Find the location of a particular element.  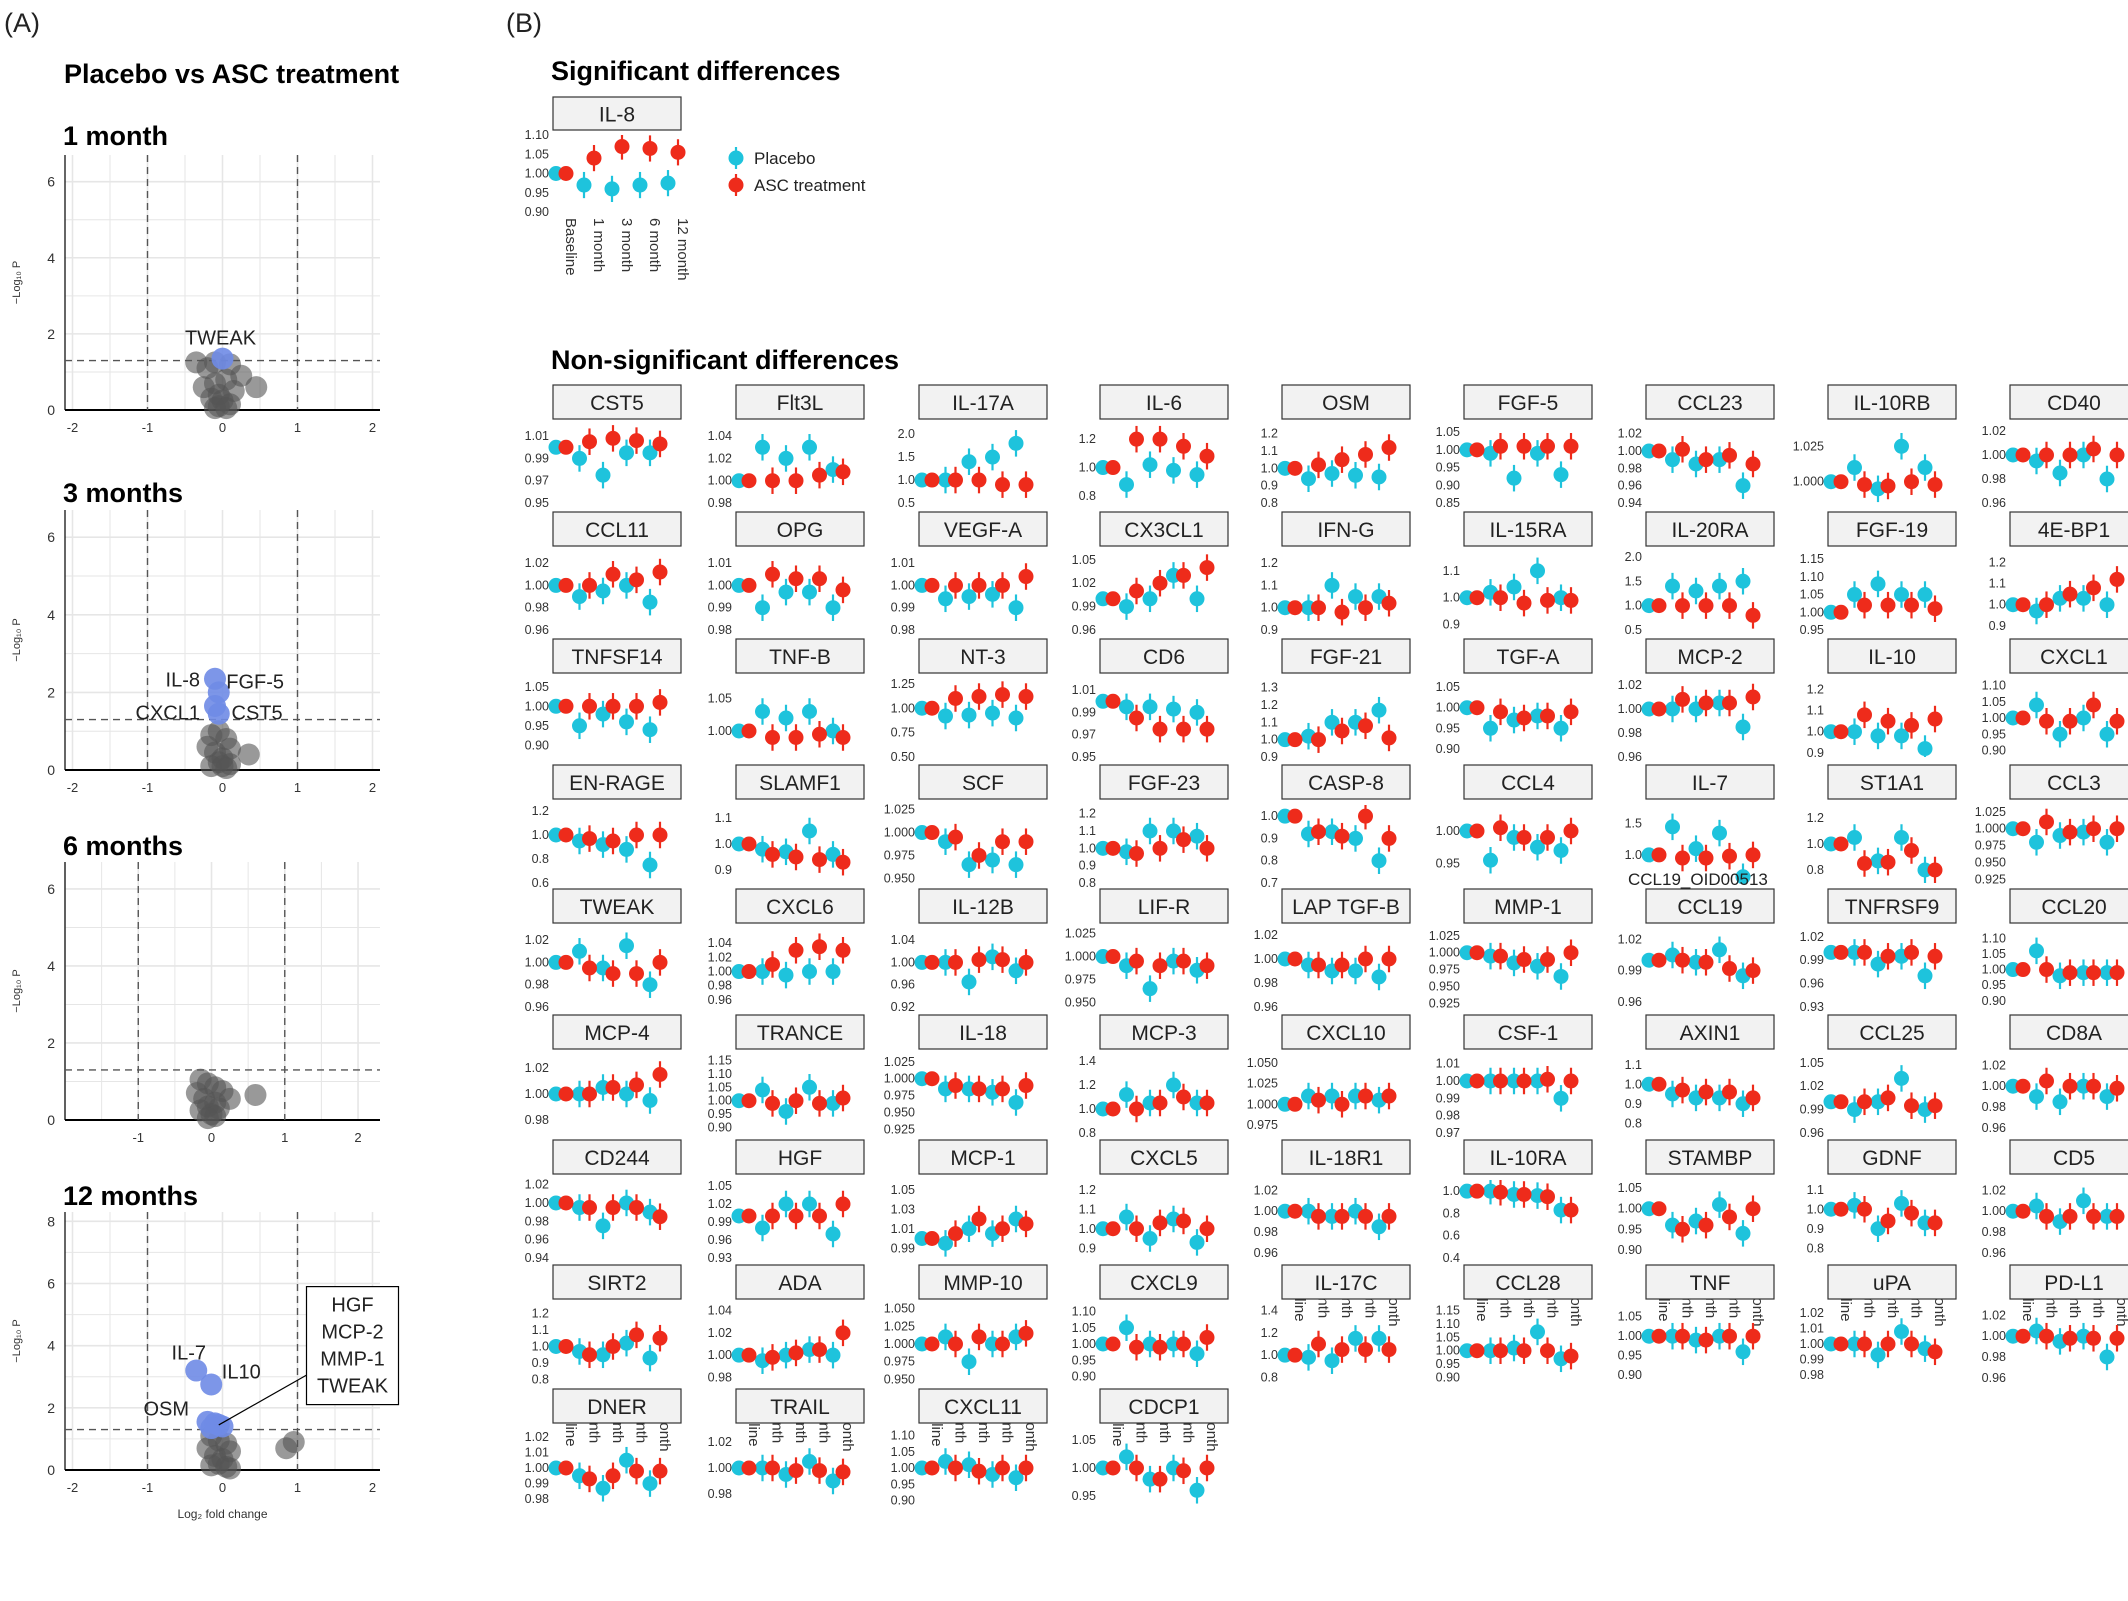

strip-label: MCP-4 is located at coordinates (617, 1033).